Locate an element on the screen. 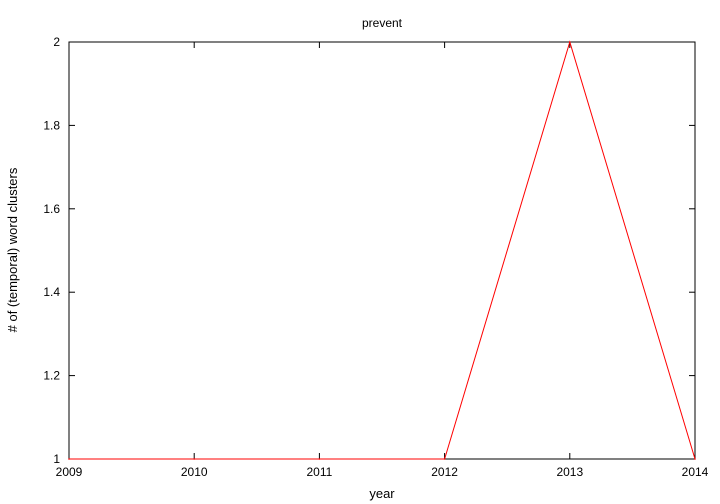 This screenshot has height=504, width=720. x-tick-label: 2012 is located at coordinates (444, 472).